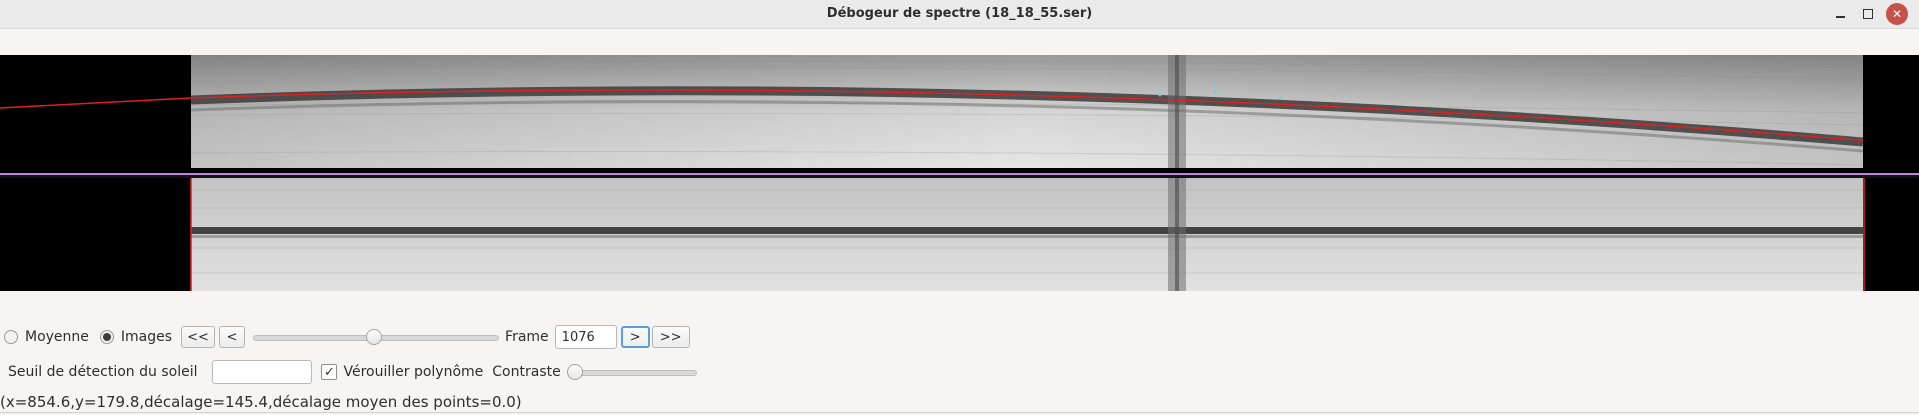  I want to click on window-title: Débogeur de spectre (18_18_55.ser), so click(959, 13).